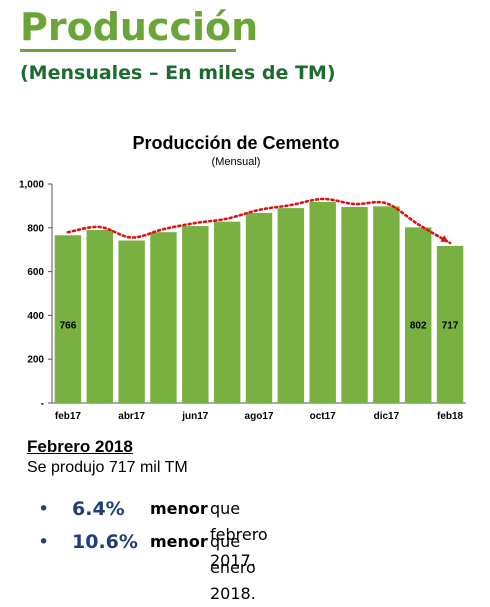 This screenshot has width=490, height=607. What do you see at coordinates (68, 319) in the screenshot?
I see `bar-feb17` at bounding box center [68, 319].